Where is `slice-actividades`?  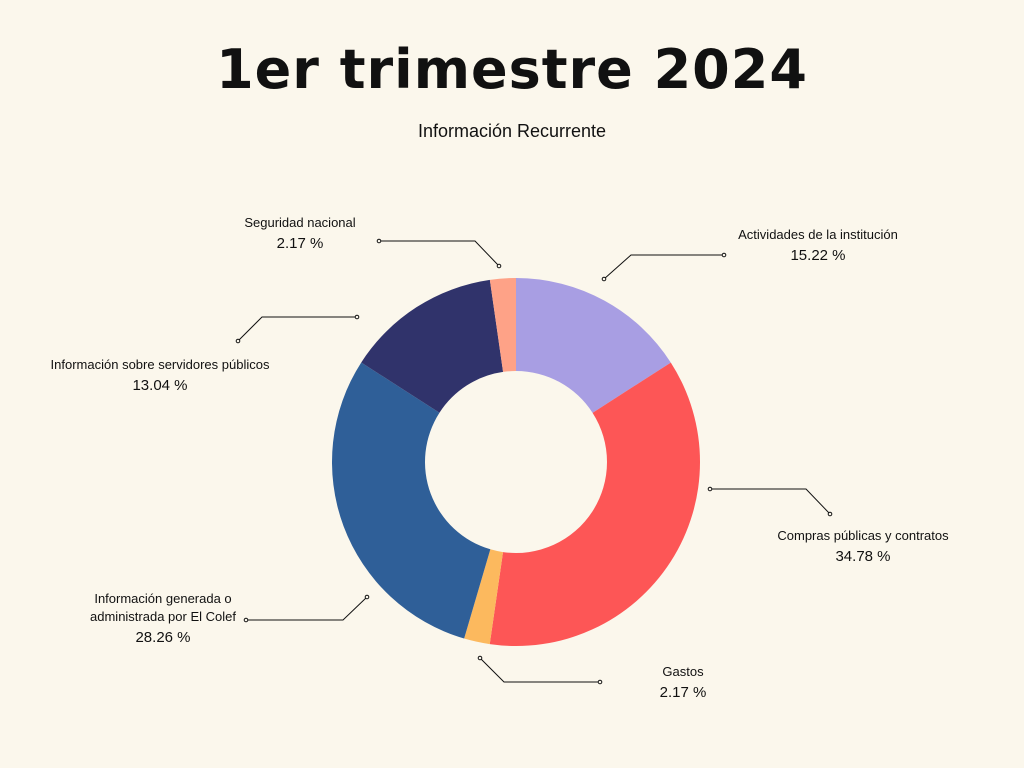 slice-actividades is located at coordinates (593, 345).